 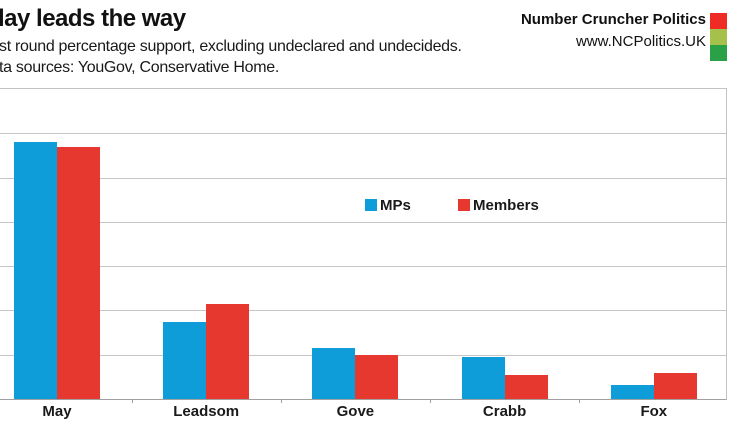 What do you see at coordinates (57, 411) in the screenshot?
I see `category-label-may: May` at bounding box center [57, 411].